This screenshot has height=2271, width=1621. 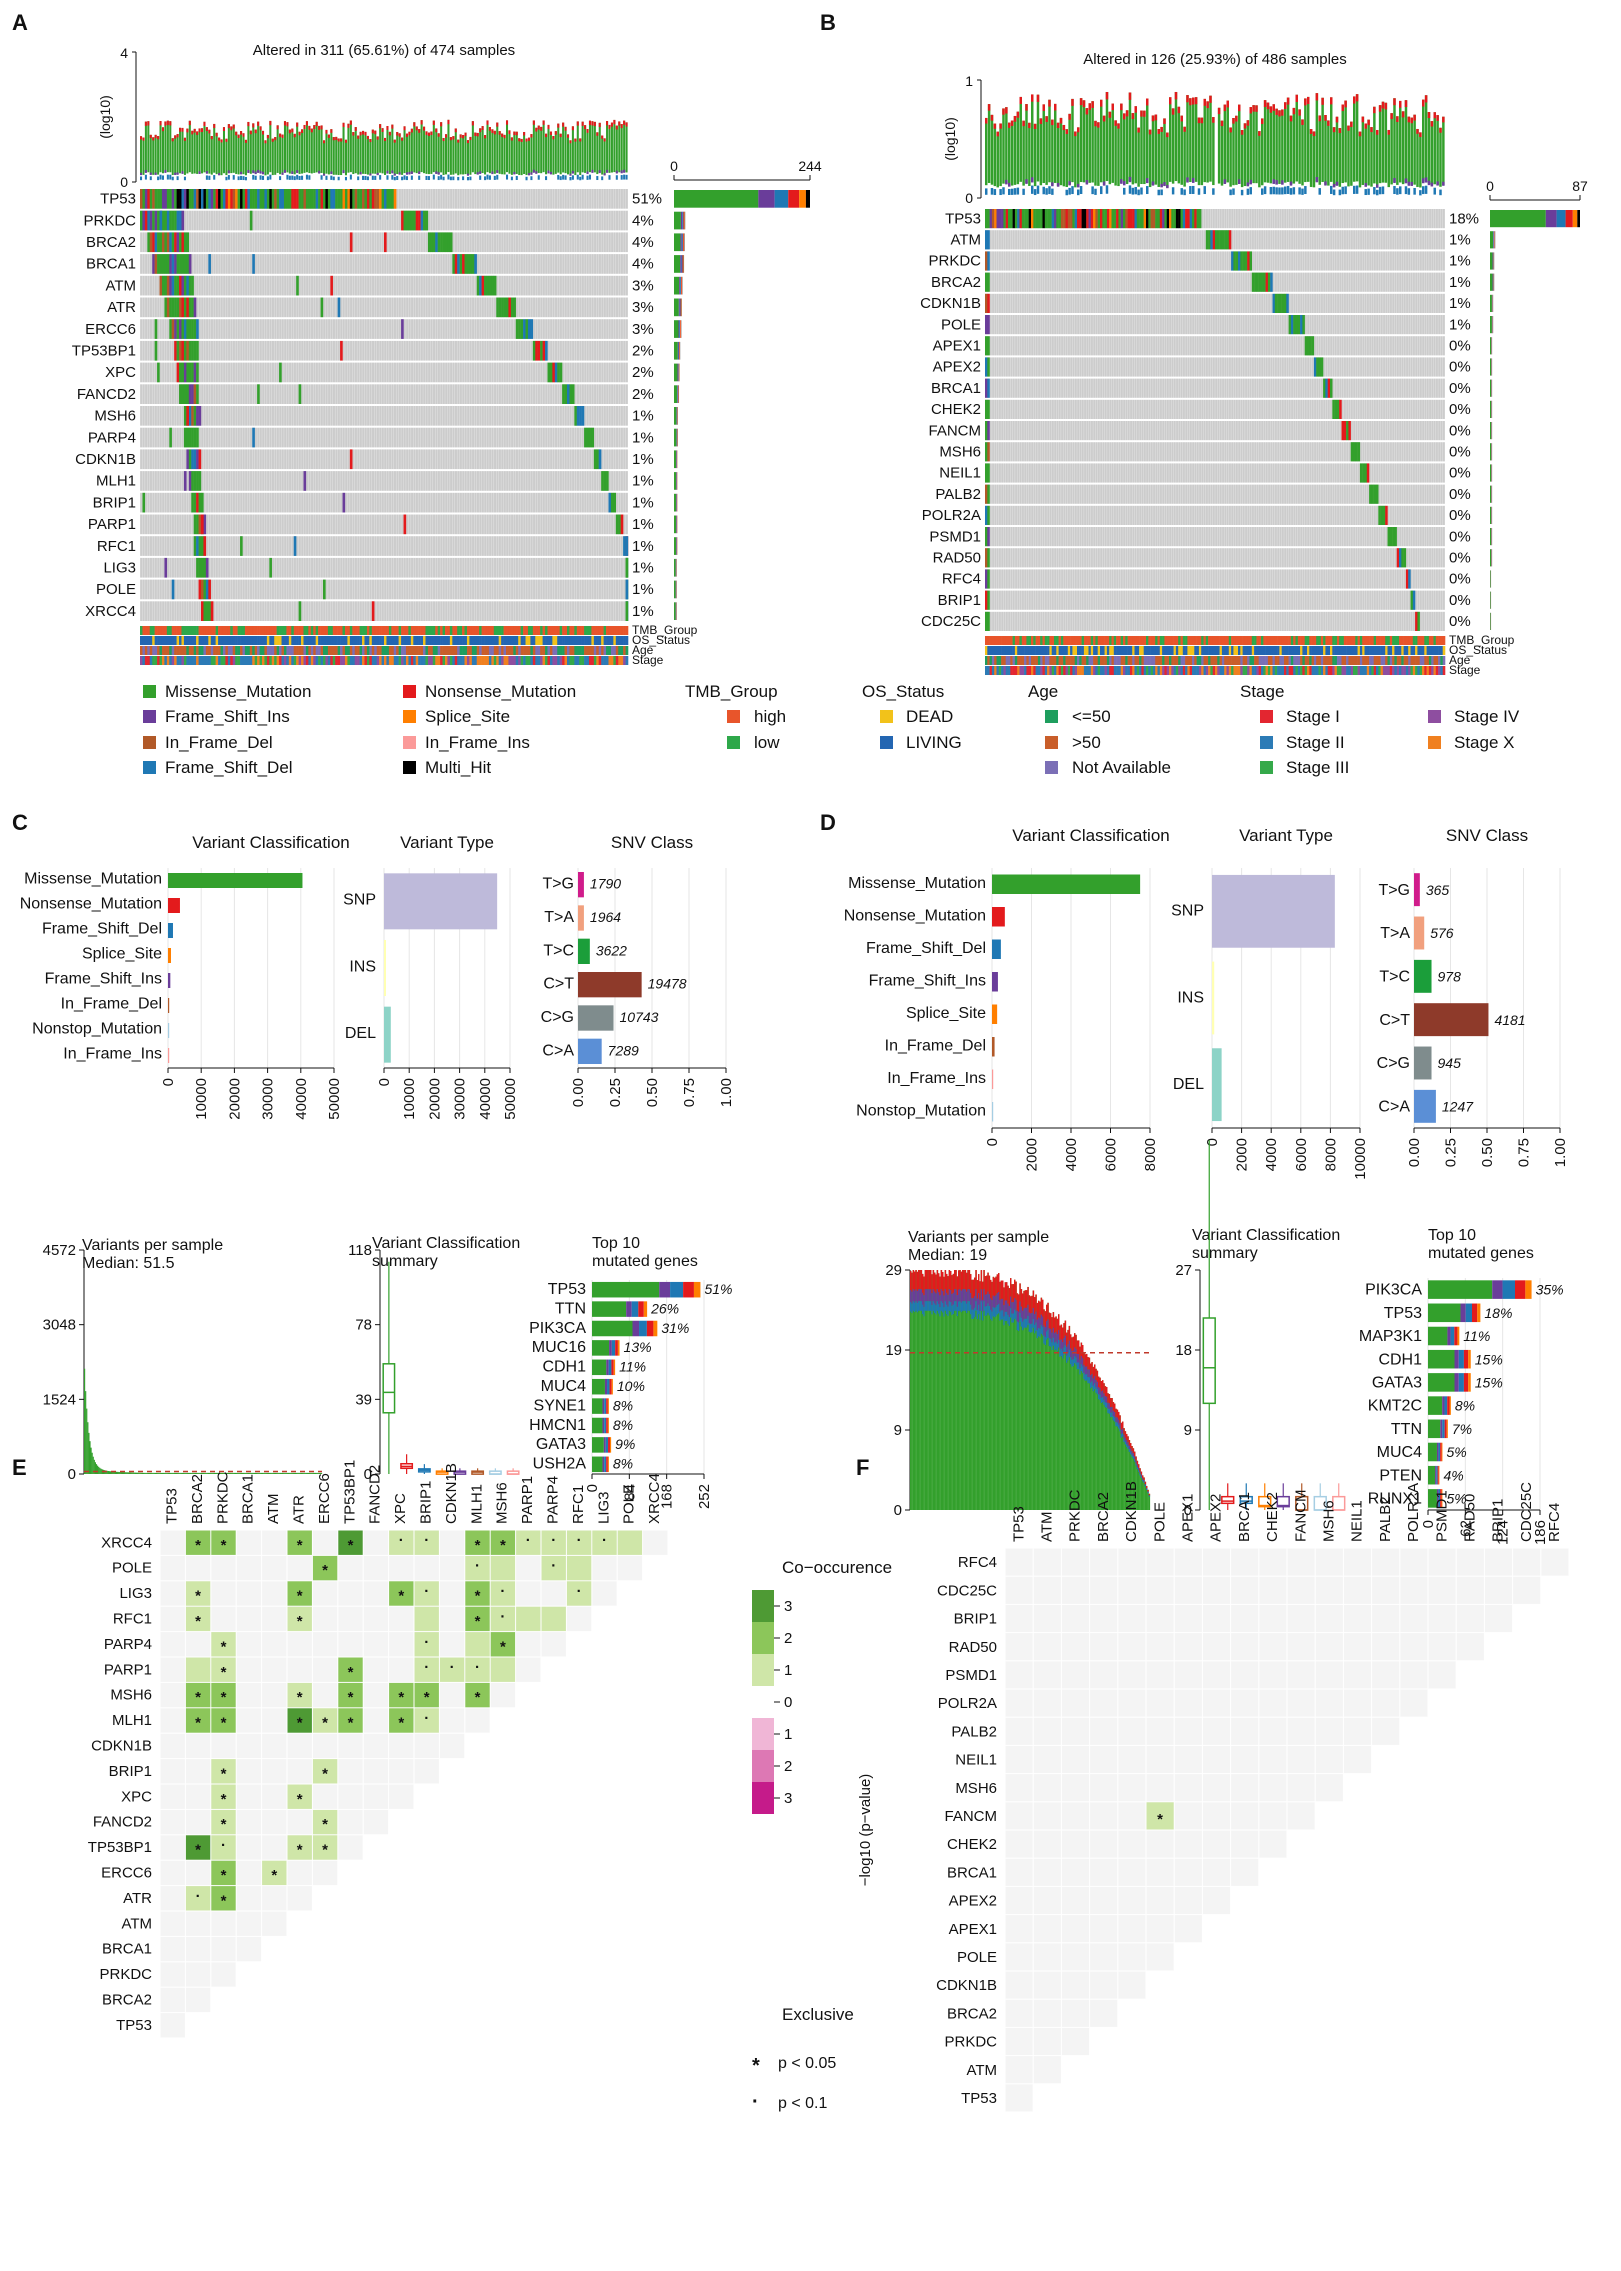 What do you see at coordinates (116, 481) in the screenshot?
I see `gene-label: MLH1` at bounding box center [116, 481].